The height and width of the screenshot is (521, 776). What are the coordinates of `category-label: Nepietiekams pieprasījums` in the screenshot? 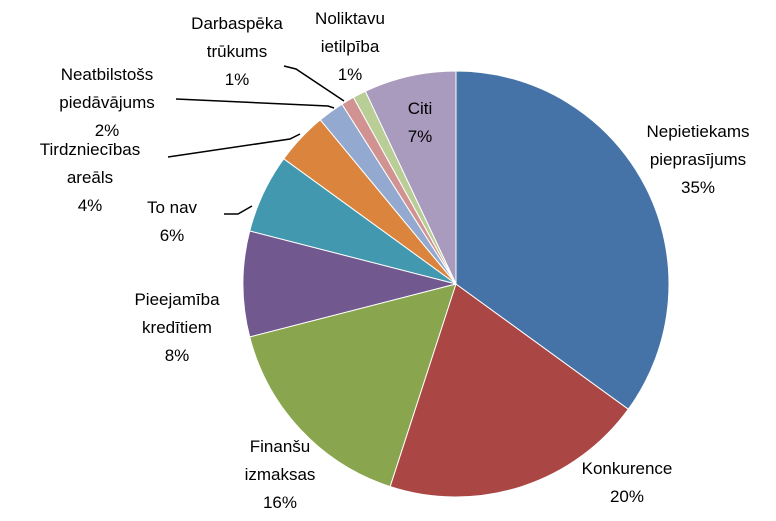 It's located at (698, 145).